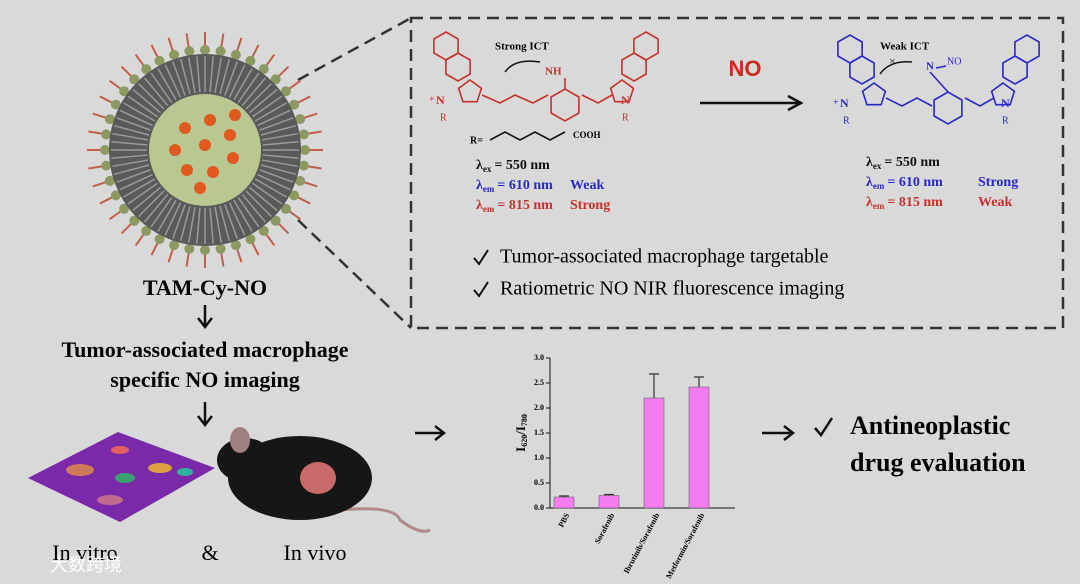  What do you see at coordinates (1005, 103) in the screenshot?
I see `atom: N` at bounding box center [1005, 103].